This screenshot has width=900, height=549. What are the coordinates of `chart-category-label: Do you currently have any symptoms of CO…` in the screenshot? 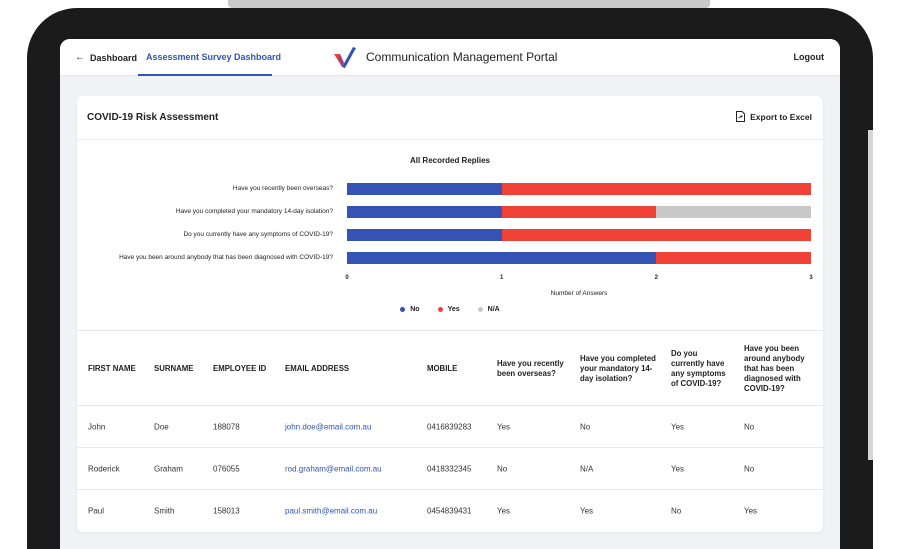 It's located at (258, 234).